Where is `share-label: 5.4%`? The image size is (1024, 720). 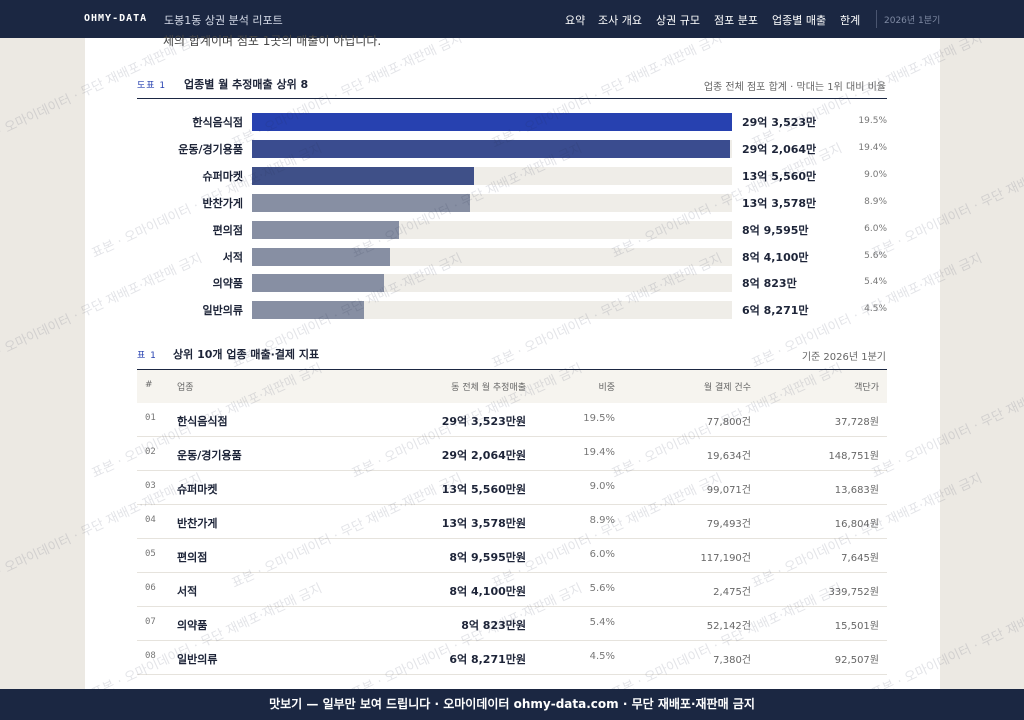 share-label: 5.4% is located at coordinates (875, 282).